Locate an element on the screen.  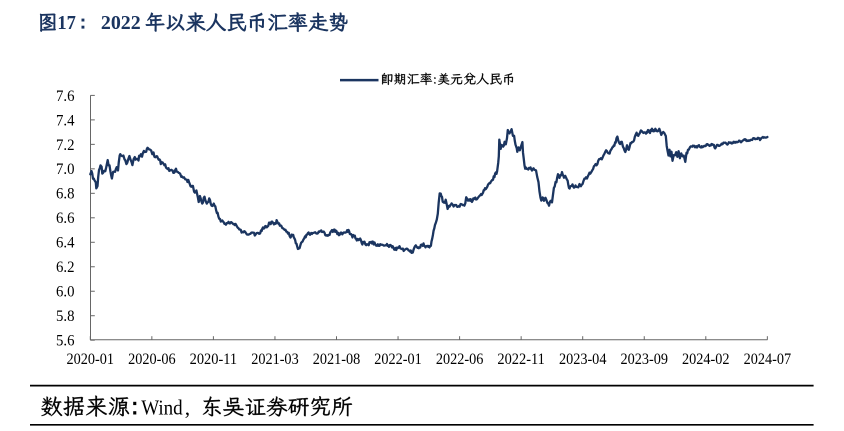
svg-text: 7.6 is located at coordinates (65, 96).